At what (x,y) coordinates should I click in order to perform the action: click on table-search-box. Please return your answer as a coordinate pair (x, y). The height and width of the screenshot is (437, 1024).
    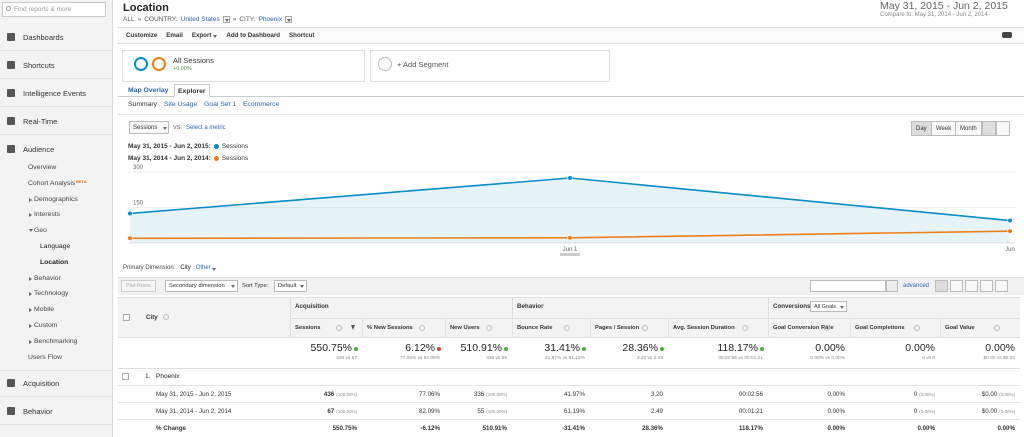
    Looking at the image, I should click on (848, 286).